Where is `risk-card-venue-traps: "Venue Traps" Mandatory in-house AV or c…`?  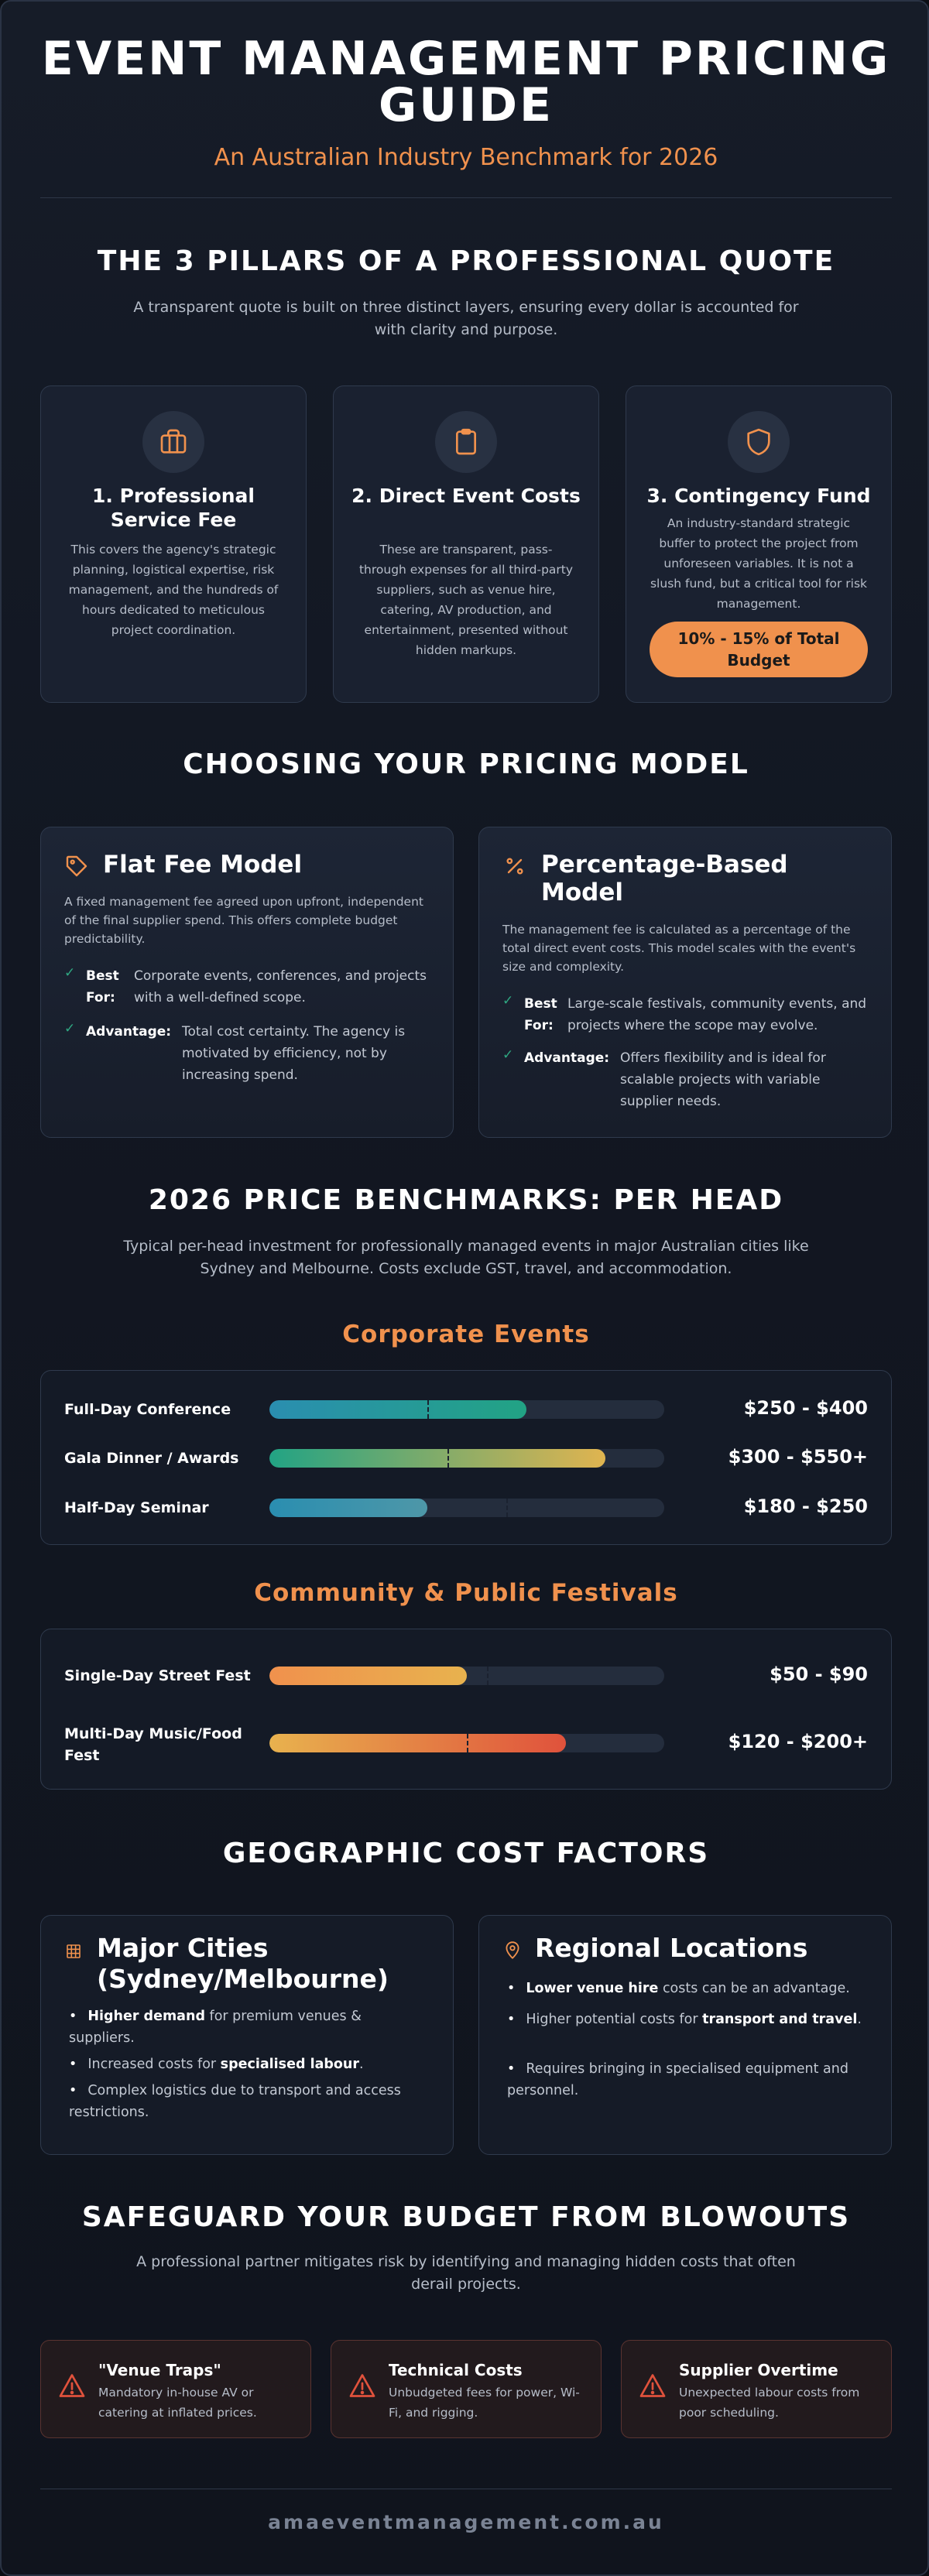 risk-card-venue-traps: "Venue Traps" Mandatory in-house AV or c… is located at coordinates (175, 2389).